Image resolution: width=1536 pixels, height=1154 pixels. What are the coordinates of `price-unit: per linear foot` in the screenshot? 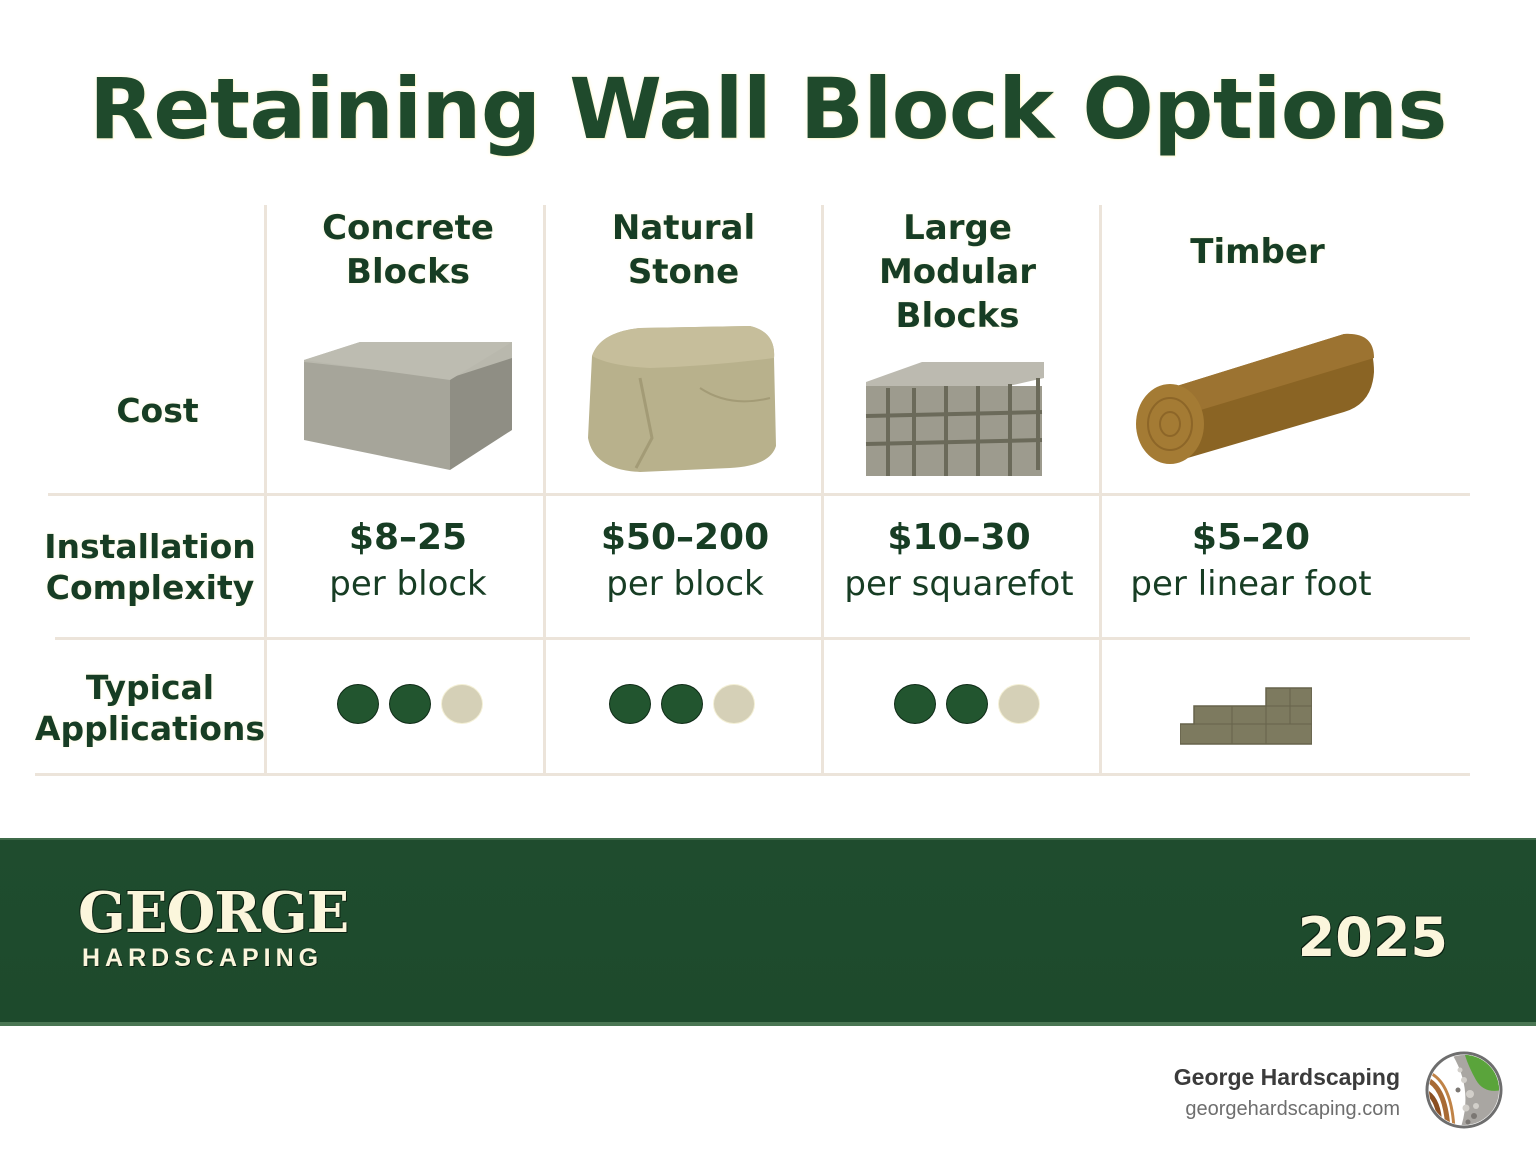 It's located at (1251, 584).